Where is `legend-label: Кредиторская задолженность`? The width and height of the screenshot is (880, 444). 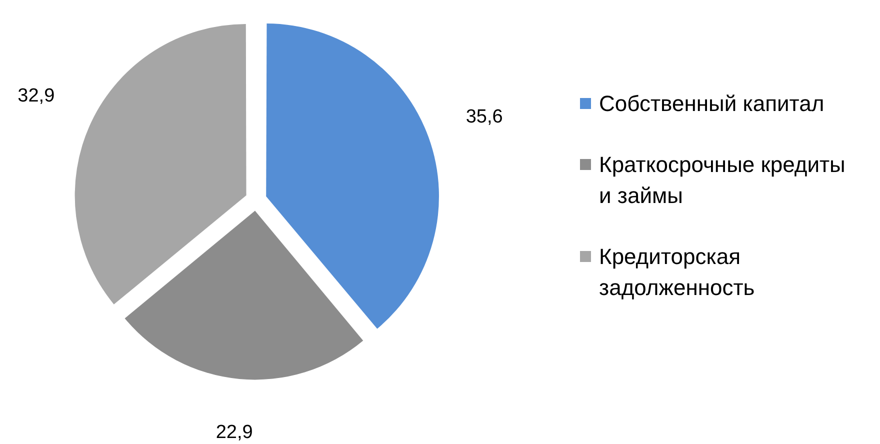
legend-label: Кредиторская задолженность is located at coordinates (677, 272).